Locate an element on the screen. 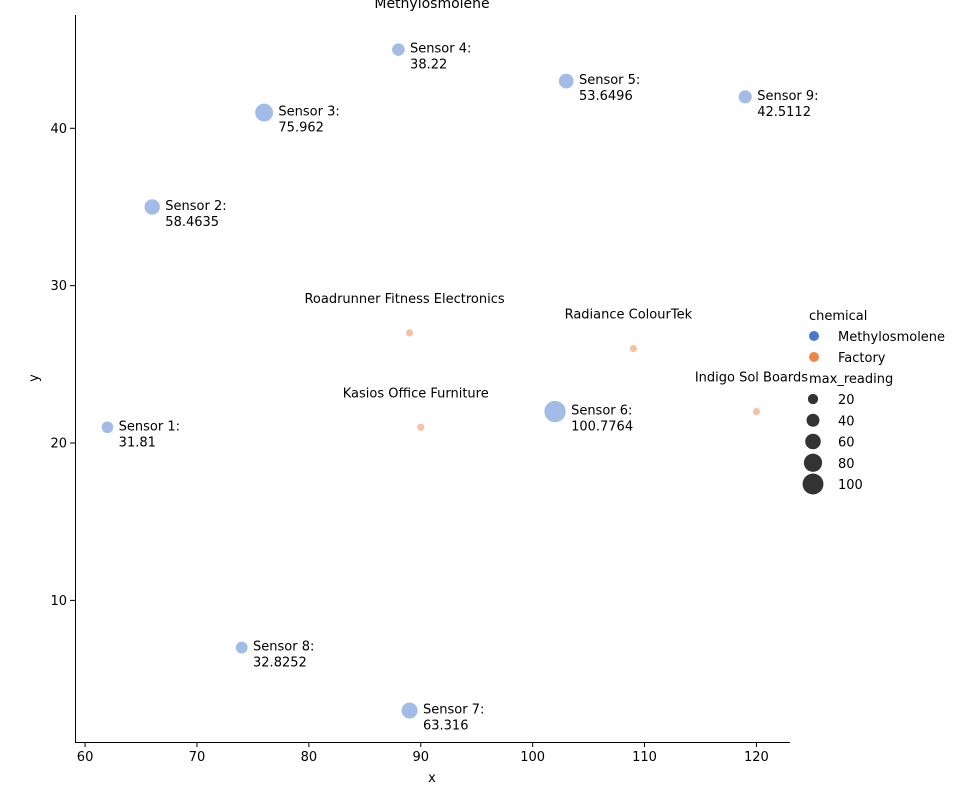 This screenshot has width=964, height=800. x-tick-label: 90 is located at coordinates (420, 757).